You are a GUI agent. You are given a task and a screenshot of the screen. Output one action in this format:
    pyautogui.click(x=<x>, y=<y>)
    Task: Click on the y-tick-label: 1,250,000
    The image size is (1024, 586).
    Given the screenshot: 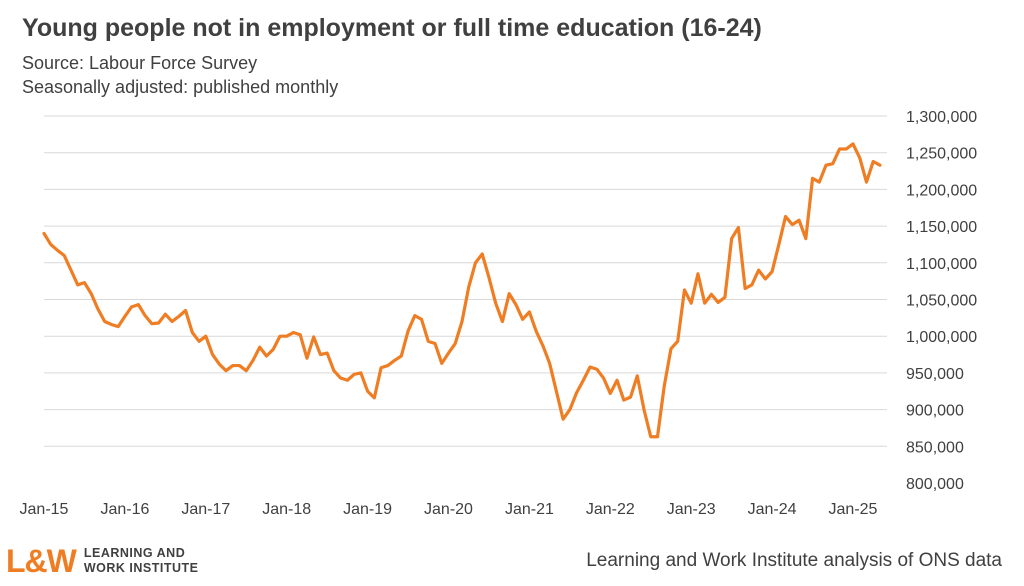 What is the action you would take?
    pyautogui.click(x=941, y=154)
    